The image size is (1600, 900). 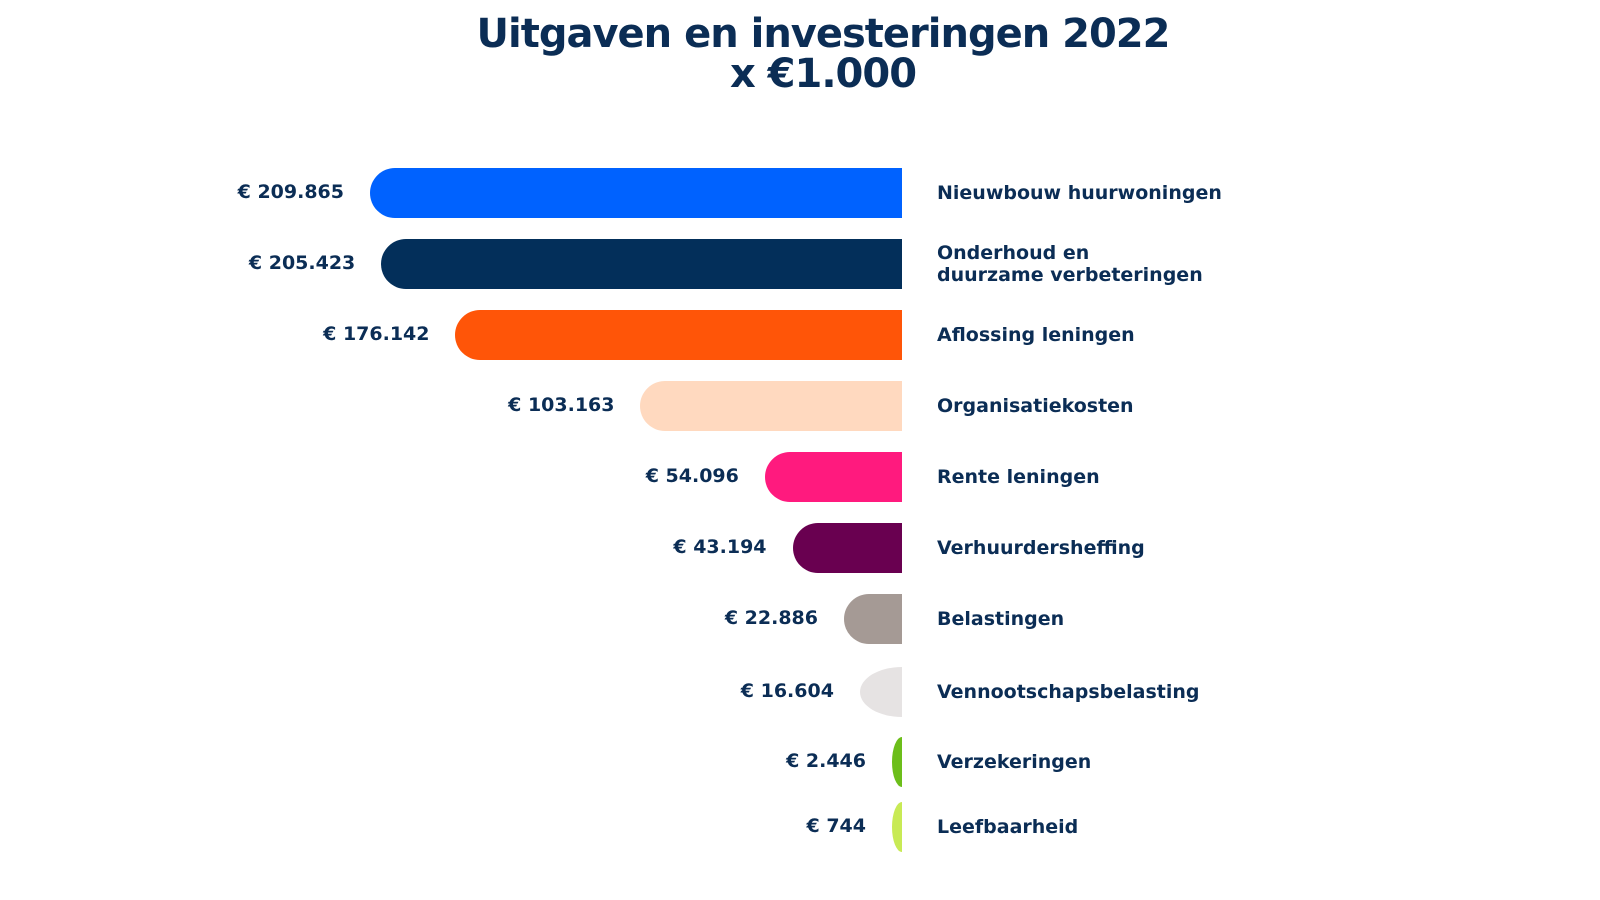 I want to click on category-label: Vennootschapsbelasting, so click(x=1068, y=692).